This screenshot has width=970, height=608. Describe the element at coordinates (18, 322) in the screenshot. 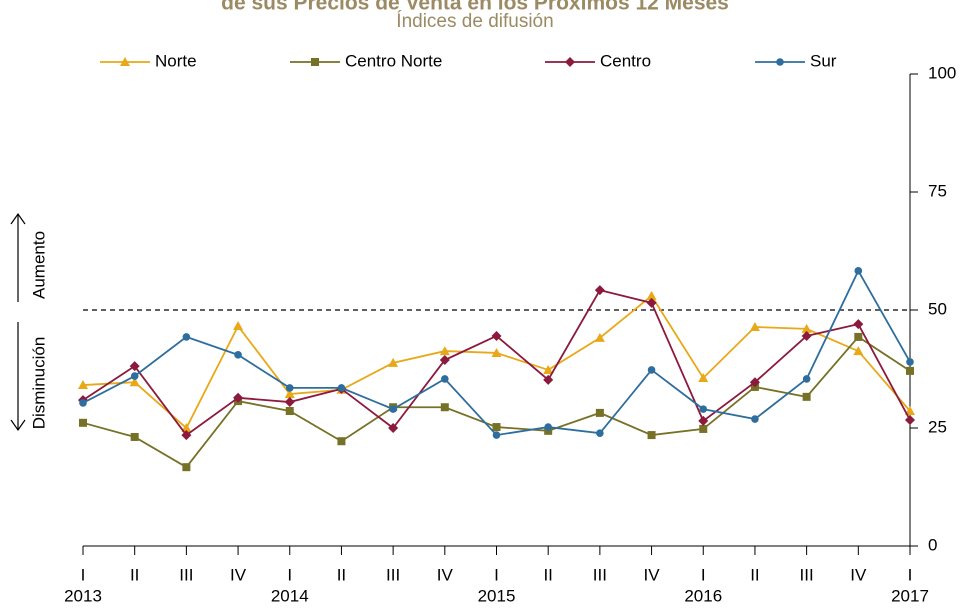

I see `arrows` at that location.